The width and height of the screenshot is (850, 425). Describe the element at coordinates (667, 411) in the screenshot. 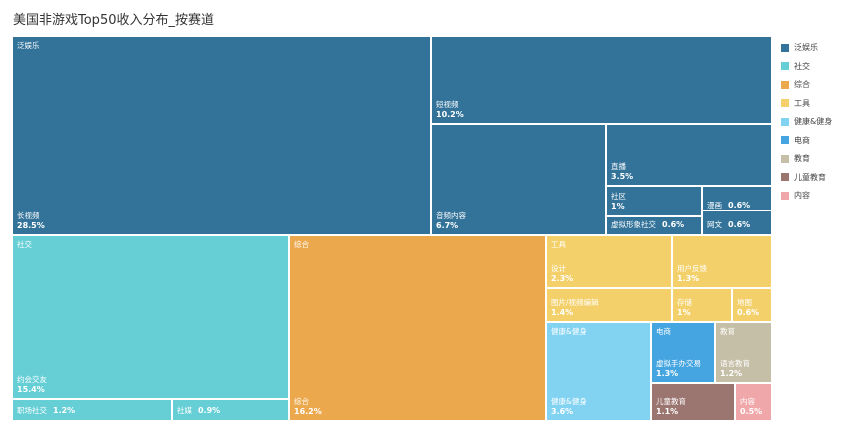

I see `treemap-label-value: 1.1%` at that location.